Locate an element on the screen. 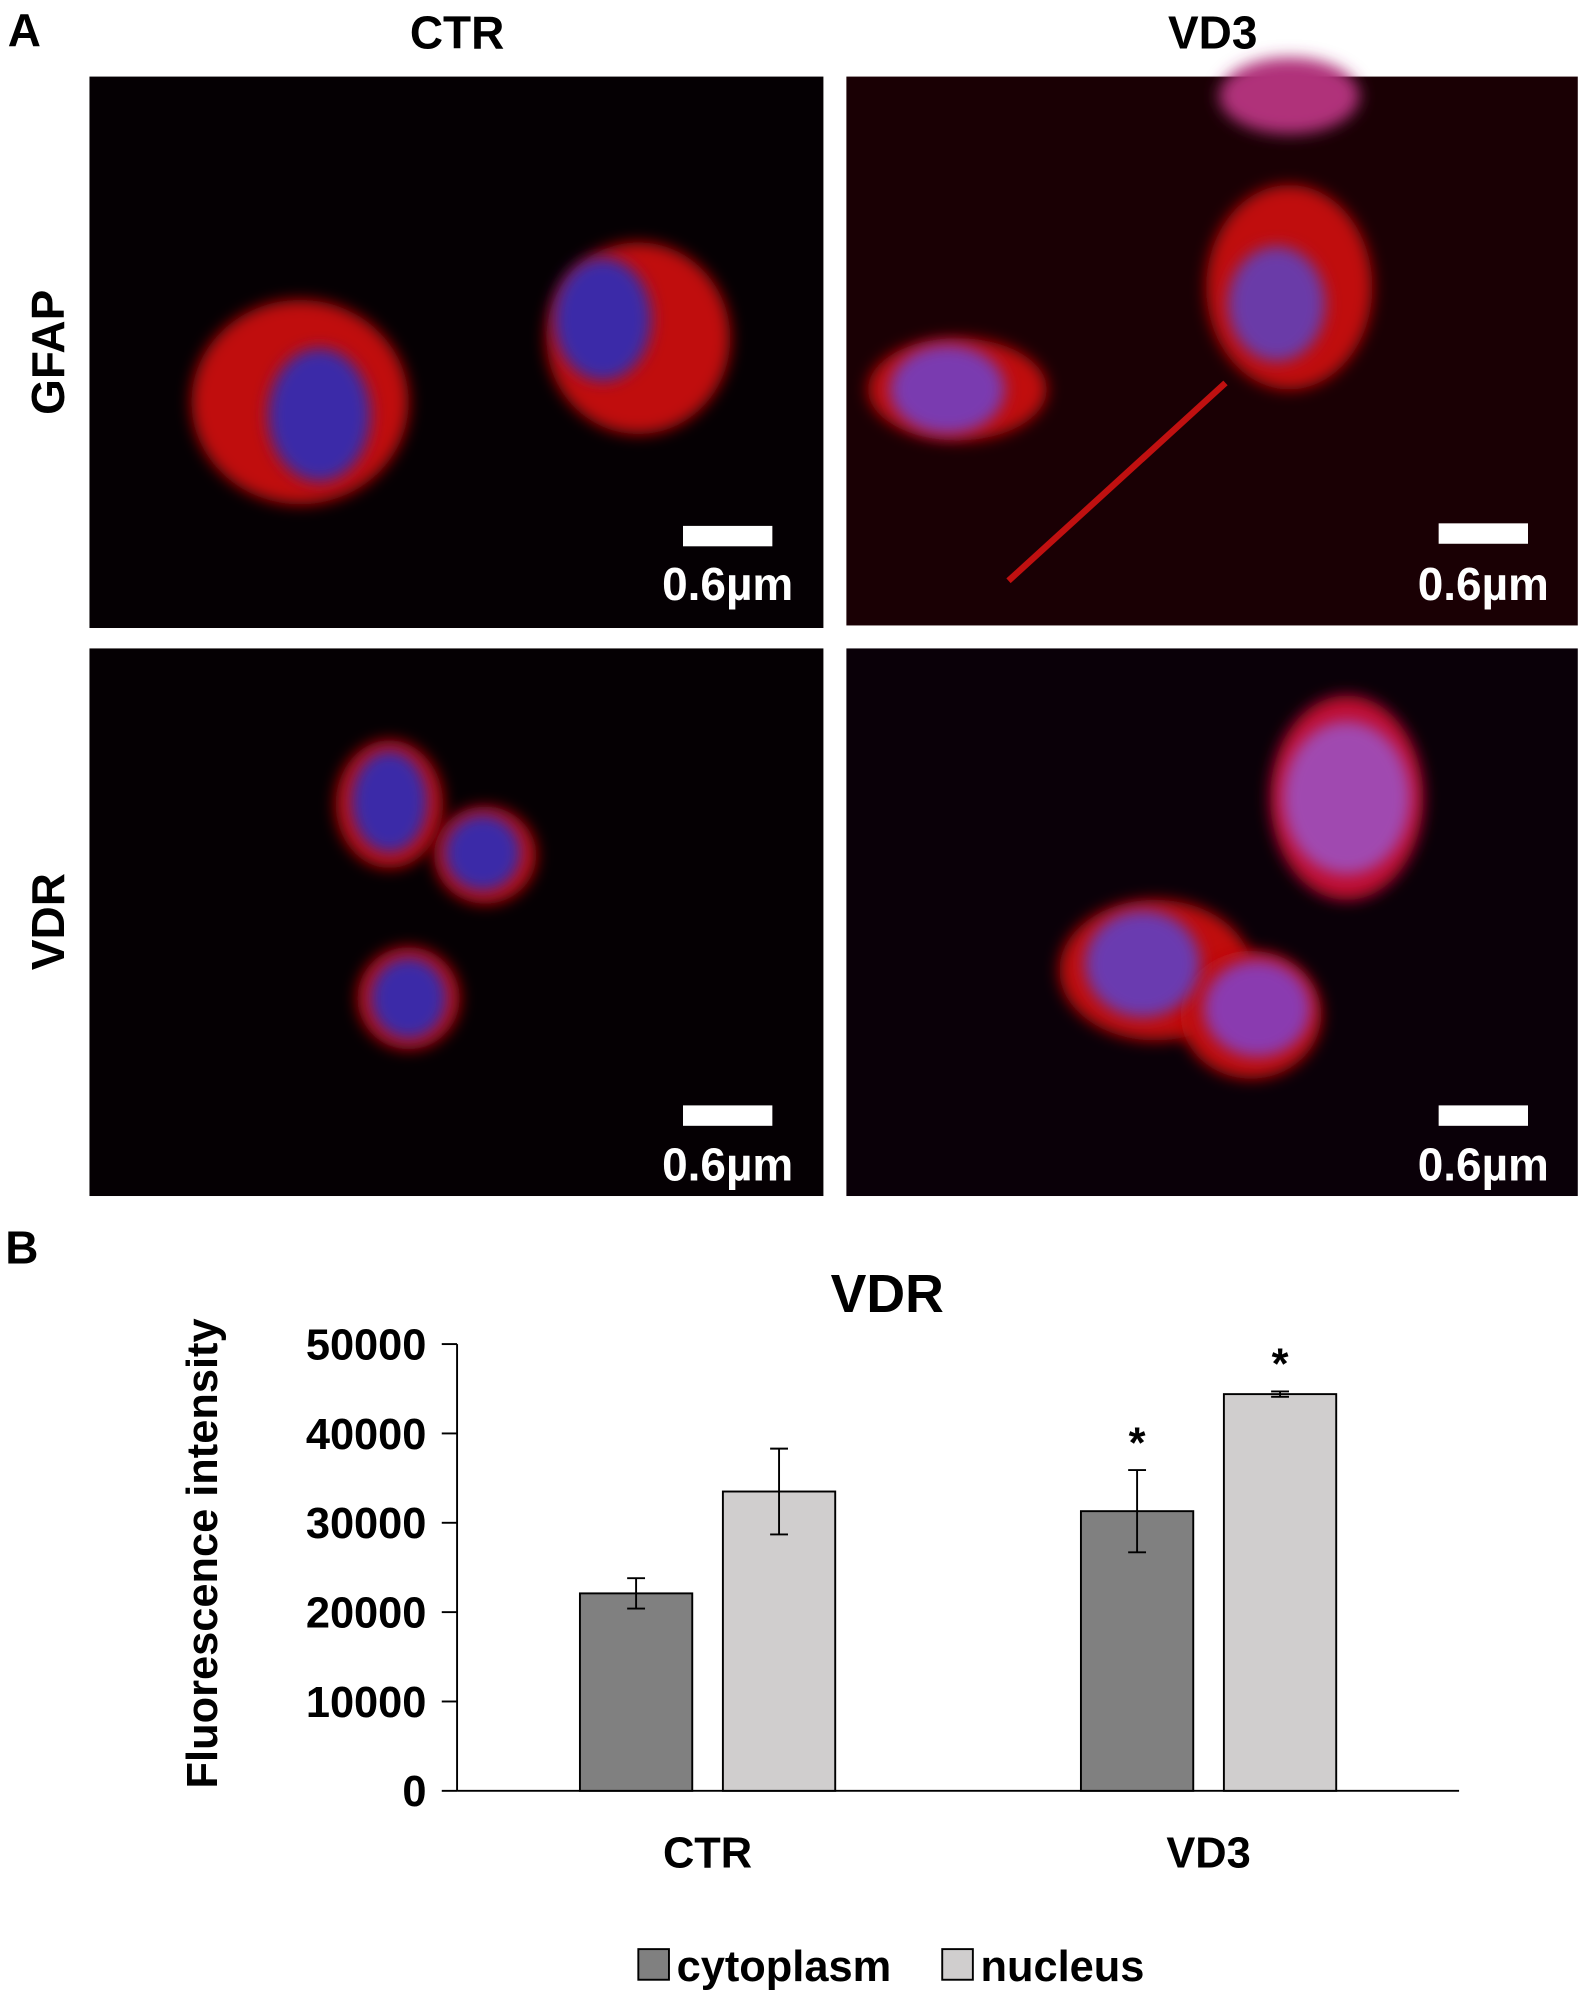  y-tick-label: 0 is located at coordinates (414, 1792).